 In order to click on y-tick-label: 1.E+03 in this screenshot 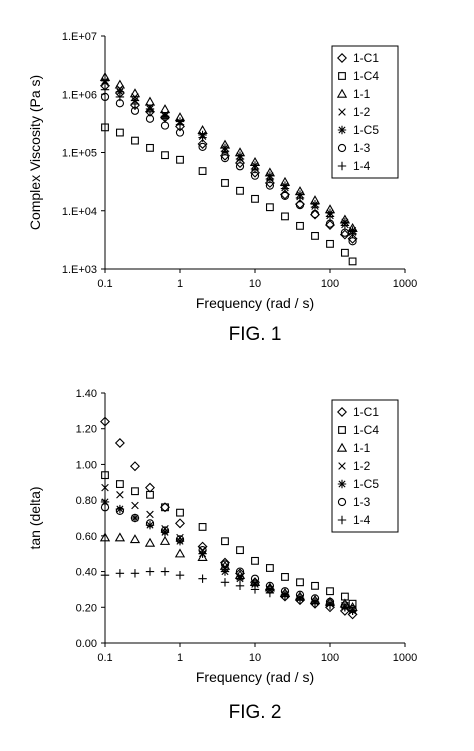, I will do `click(79, 270)`.